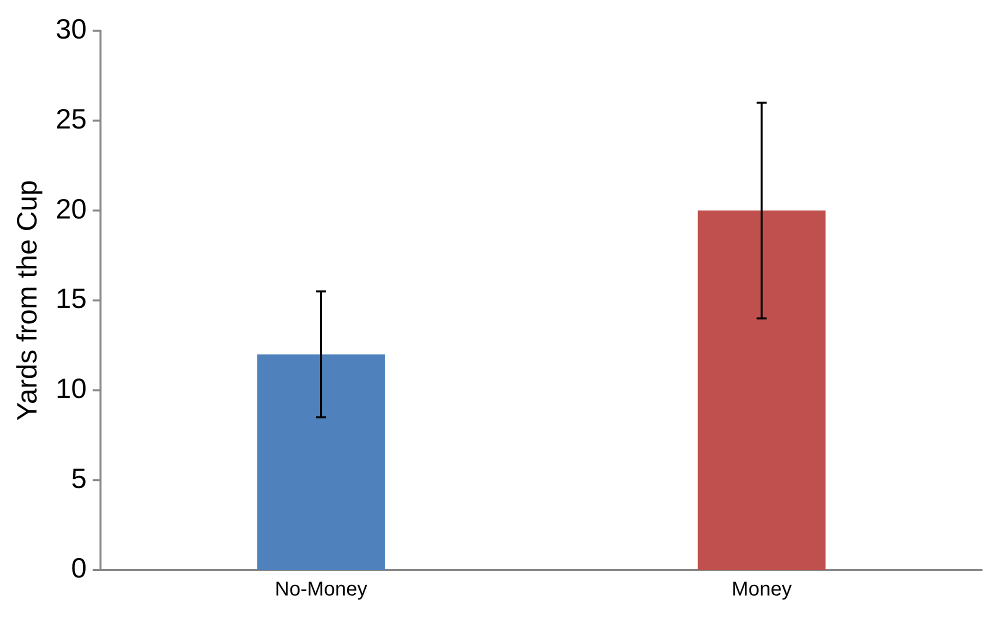 The image size is (1000, 618). I want to click on y-tick-label: 5, so click(79, 478).